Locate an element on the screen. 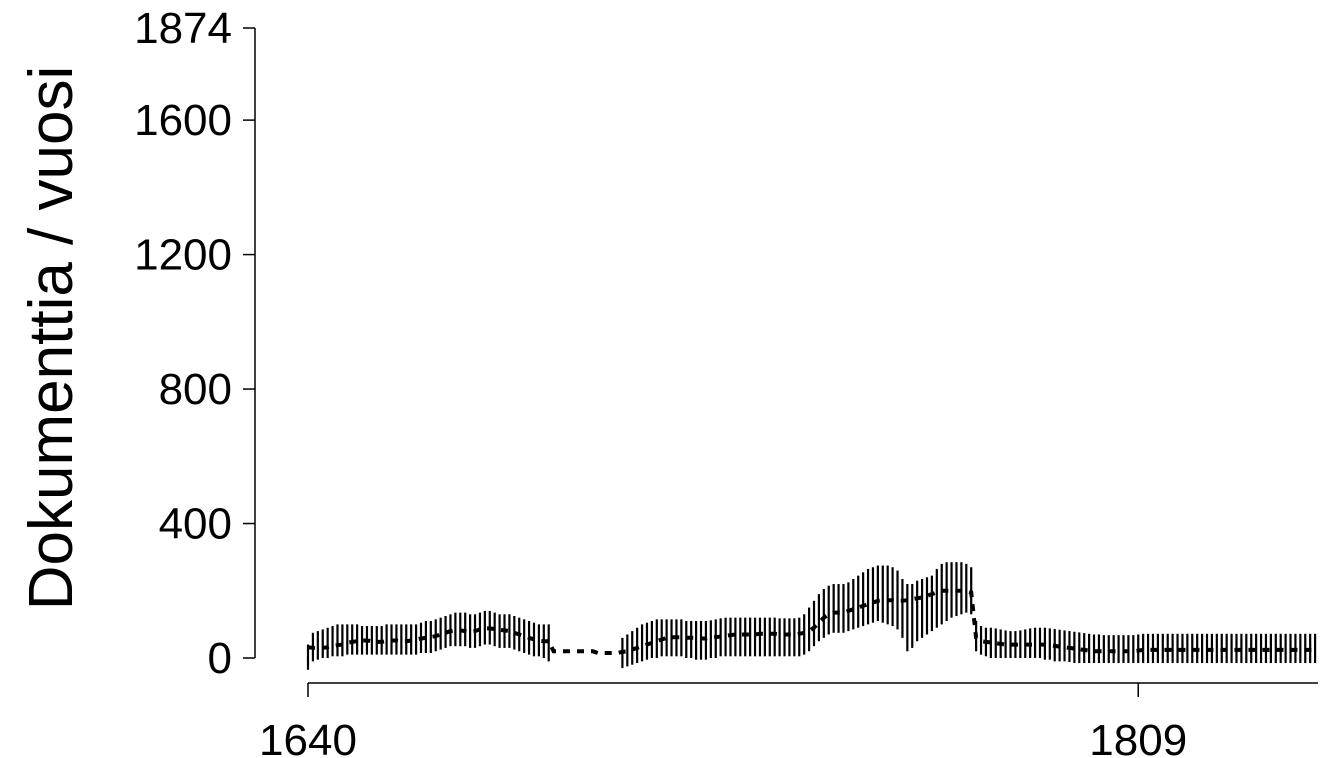  y-tick-label-0: 0 is located at coordinates (220, 658).